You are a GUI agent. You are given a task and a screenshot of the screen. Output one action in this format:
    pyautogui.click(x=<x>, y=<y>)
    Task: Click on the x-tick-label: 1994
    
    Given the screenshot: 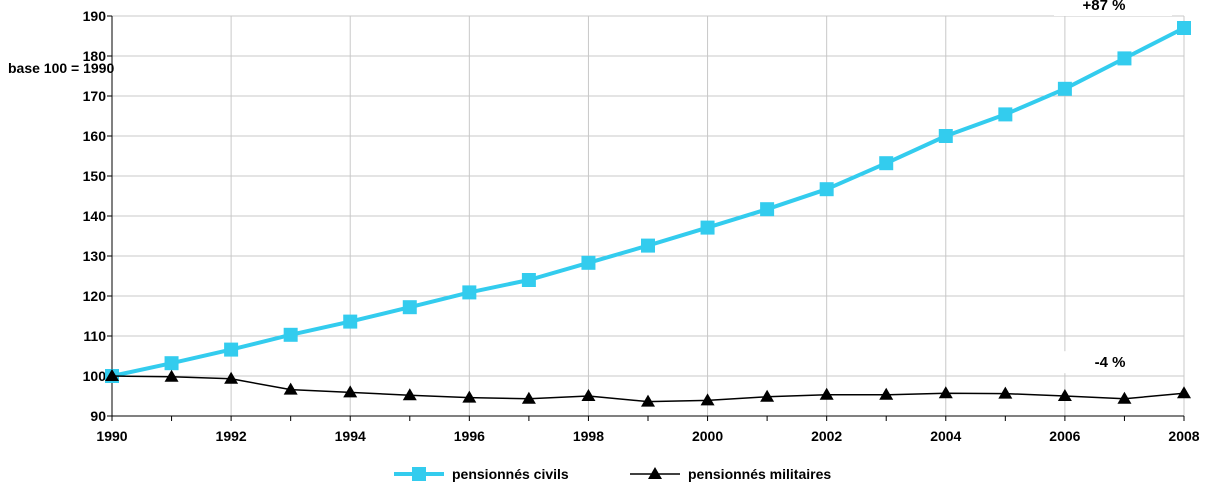 What is the action you would take?
    pyautogui.click(x=350, y=436)
    